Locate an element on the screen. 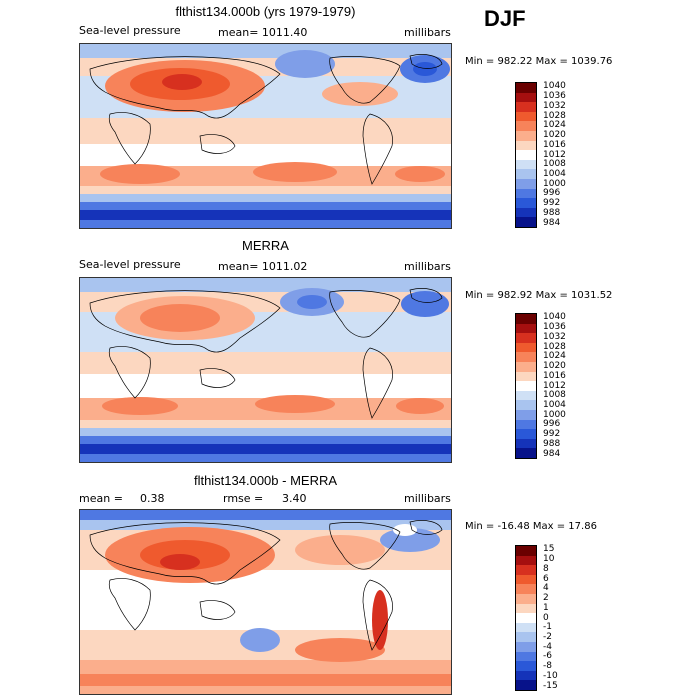 The height and width of the screenshot is (700, 700). panel2-mean: mean= 1011.02 is located at coordinates (263, 266).